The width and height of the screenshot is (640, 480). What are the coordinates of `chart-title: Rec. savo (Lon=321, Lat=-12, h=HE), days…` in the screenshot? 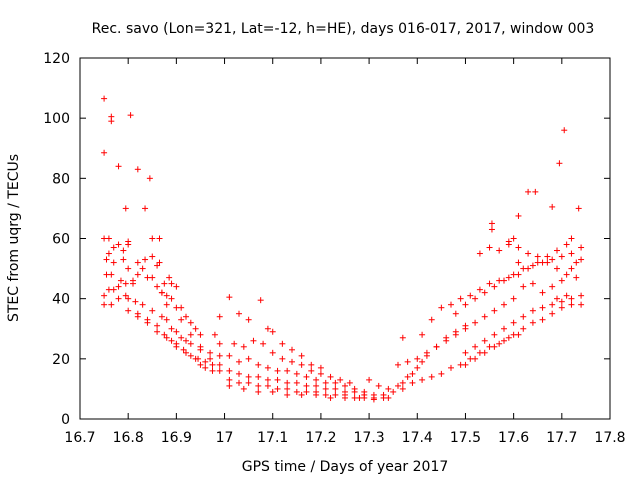 It's located at (343, 29).